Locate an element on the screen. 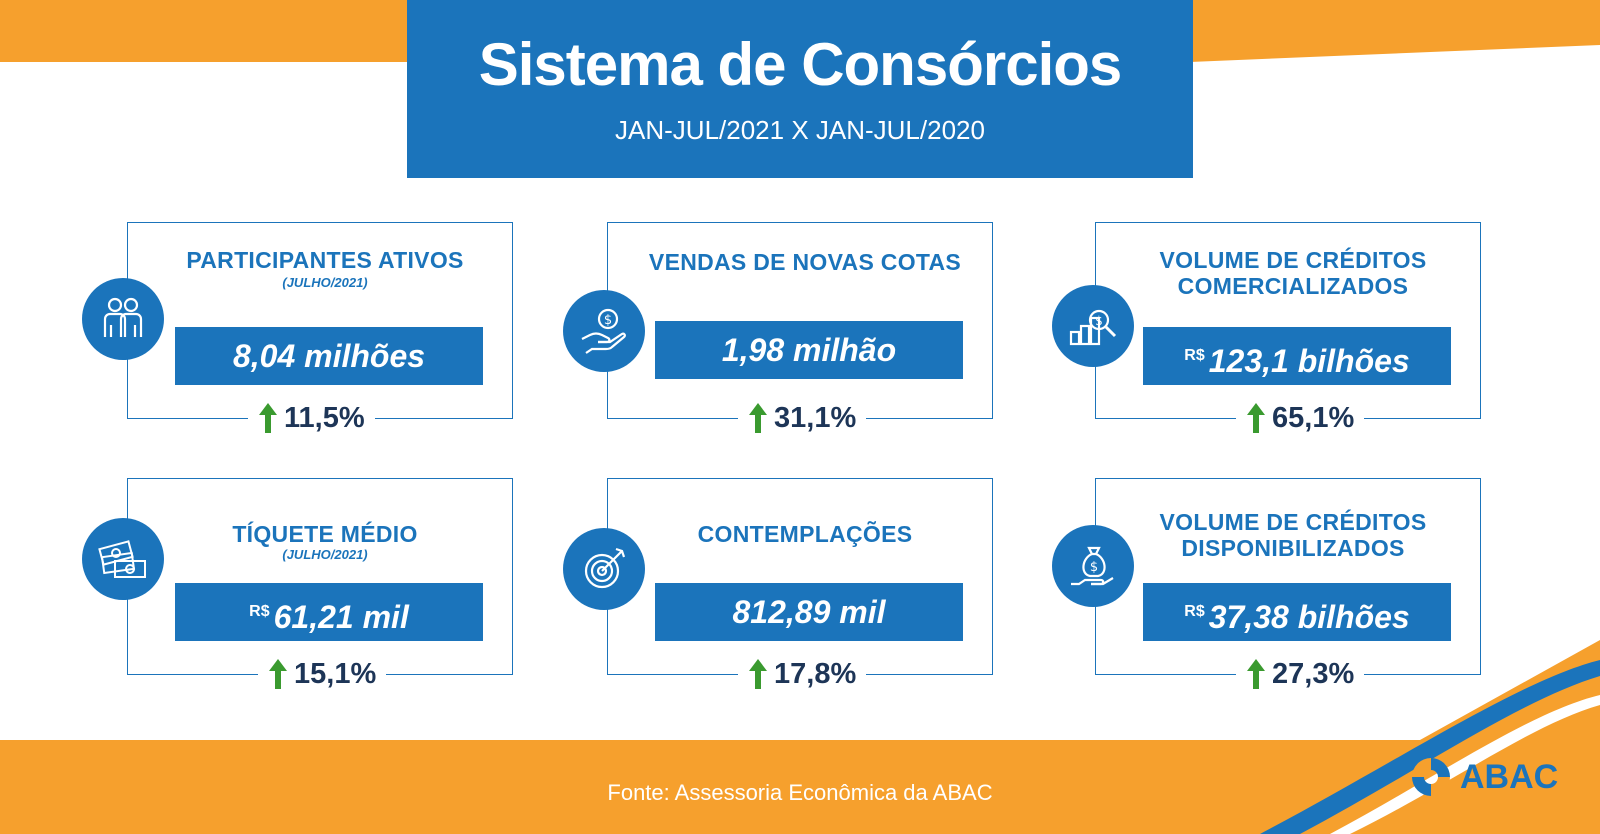 This screenshot has height=834, width=1600. card-value: 8,04 milhões is located at coordinates (329, 356).